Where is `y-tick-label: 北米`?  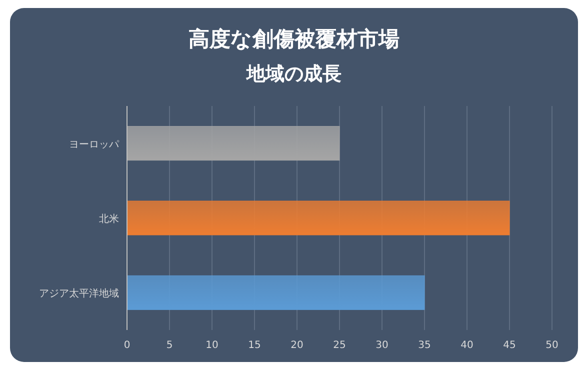
y-tick-label: 北米 is located at coordinates (109, 219).